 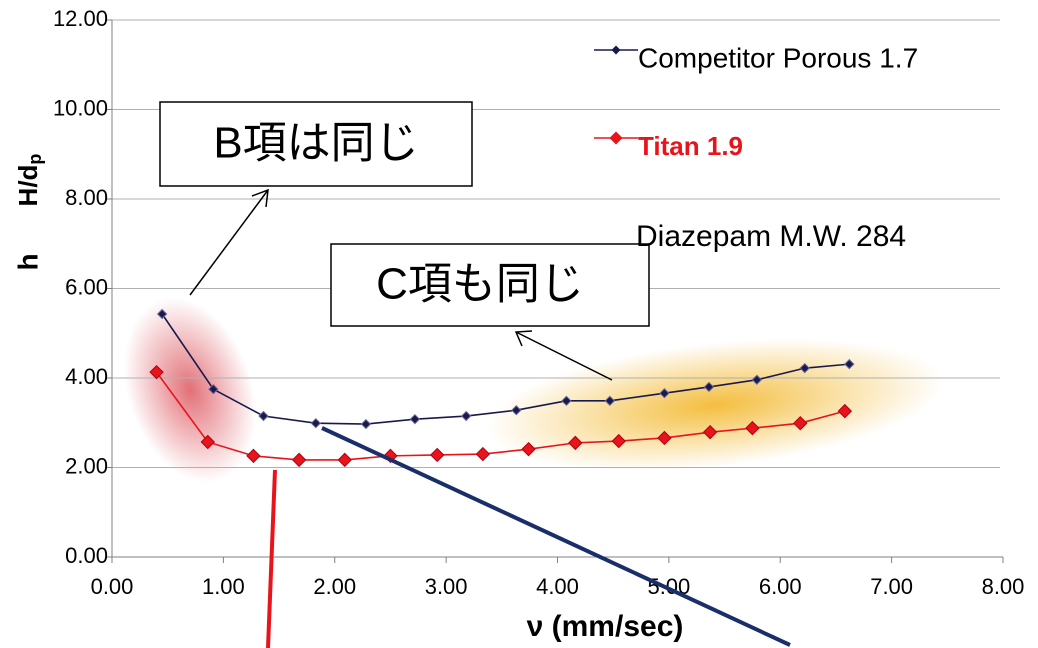 I want to click on x-tick-label: 7.00, so click(x=891, y=586).